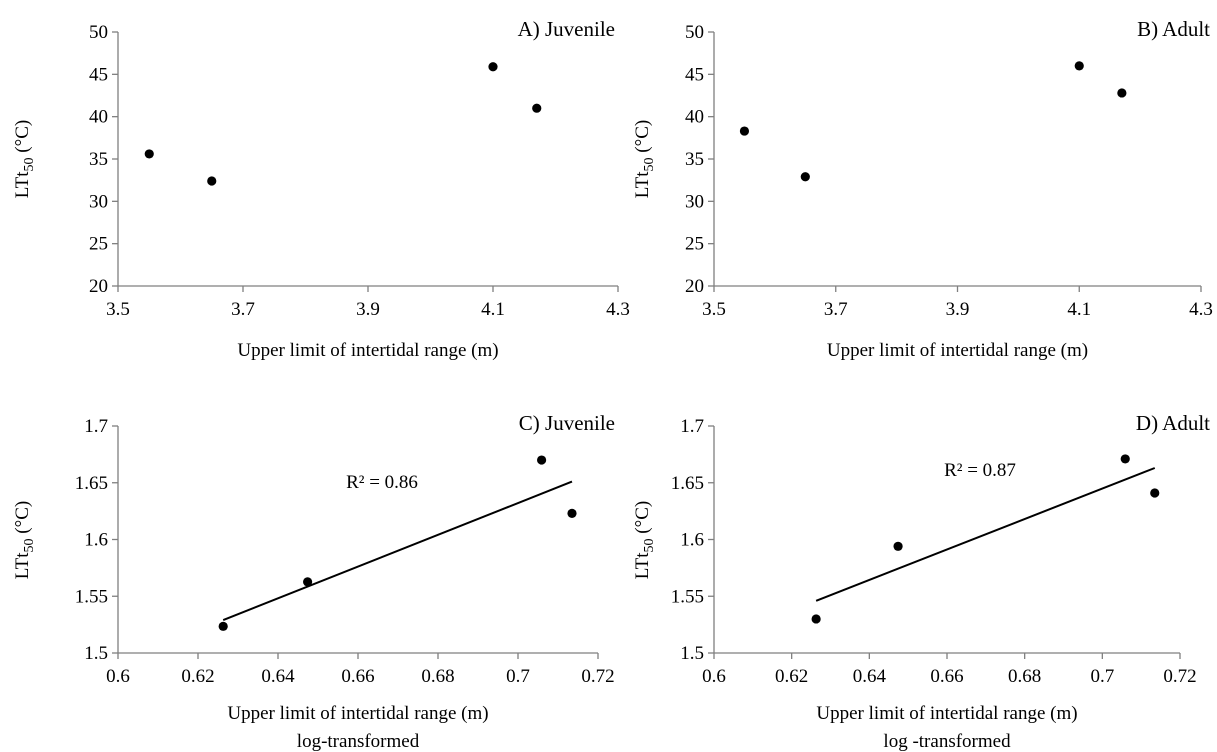 Image resolution: width=1217 pixels, height=752 pixels. What do you see at coordinates (985, 534) in the screenshot?
I see `trendline` at bounding box center [985, 534].